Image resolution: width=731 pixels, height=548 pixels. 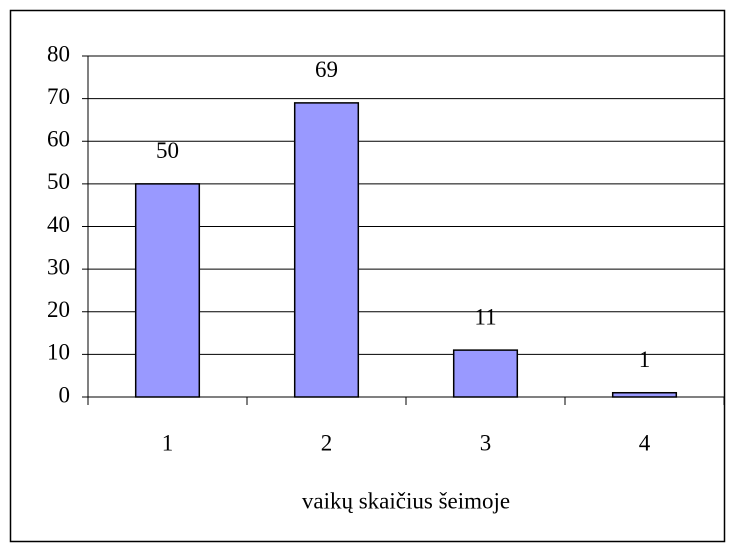 I want to click on x-tick-label: 3, so click(x=486, y=442).